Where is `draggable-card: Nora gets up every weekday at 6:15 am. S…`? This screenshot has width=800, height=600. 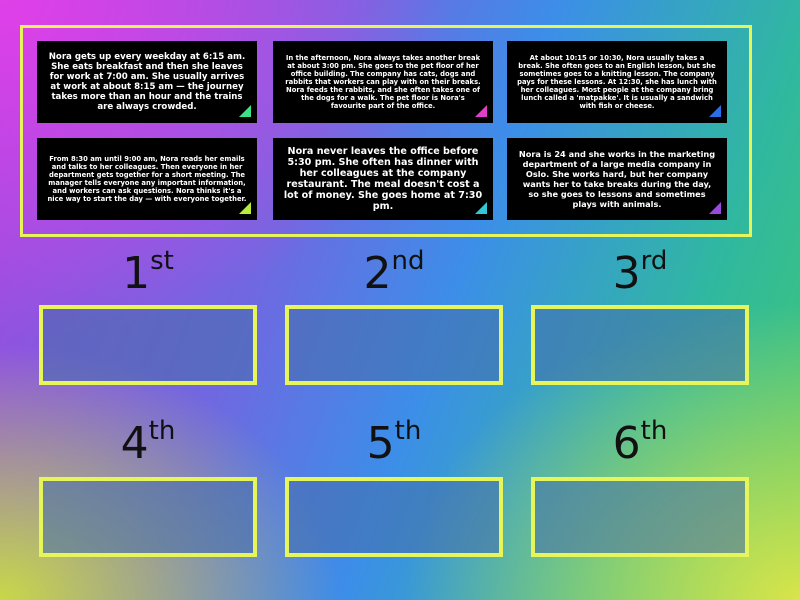 draggable-card: Nora gets up every weekday at 6:15 am. S… is located at coordinates (147, 82).